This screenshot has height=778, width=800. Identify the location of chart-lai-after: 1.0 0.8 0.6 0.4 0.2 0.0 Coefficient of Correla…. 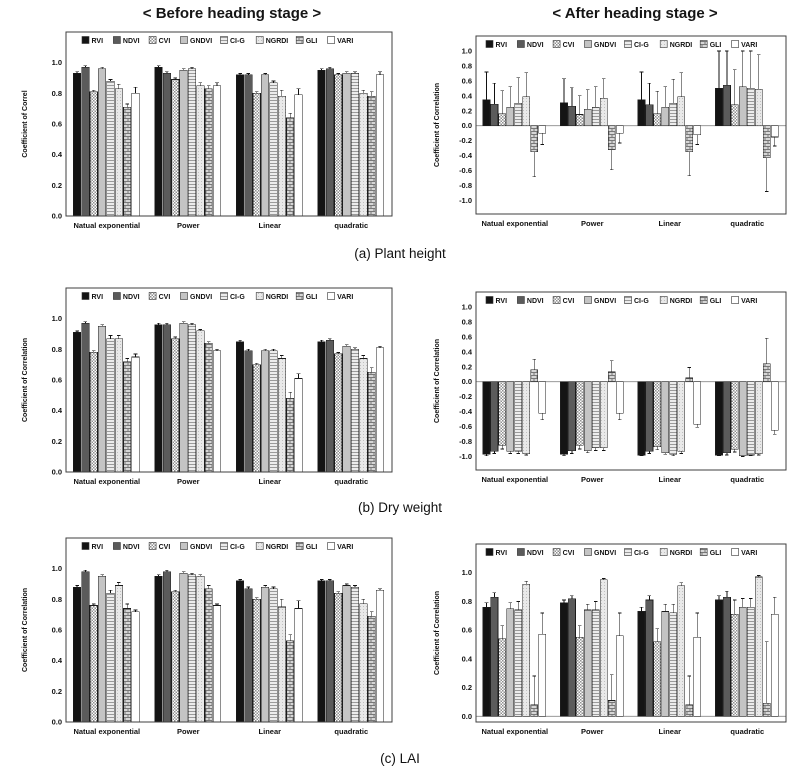
(611, 645).